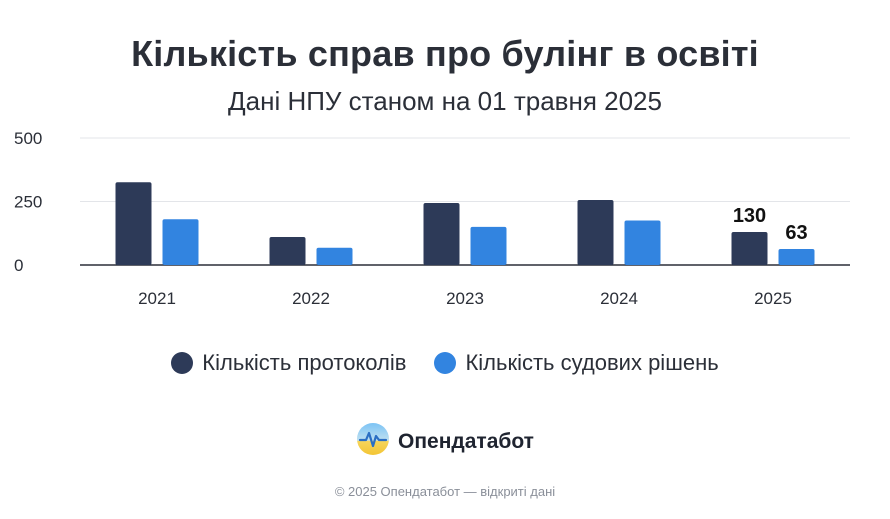 This screenshot has height=519, width=890. What do you see at coordinates (445, 491) in the screenshot?
I see `footer-copyright: © 2025 Опендатабот — відкриті дані` at bounding box center [445, 491].